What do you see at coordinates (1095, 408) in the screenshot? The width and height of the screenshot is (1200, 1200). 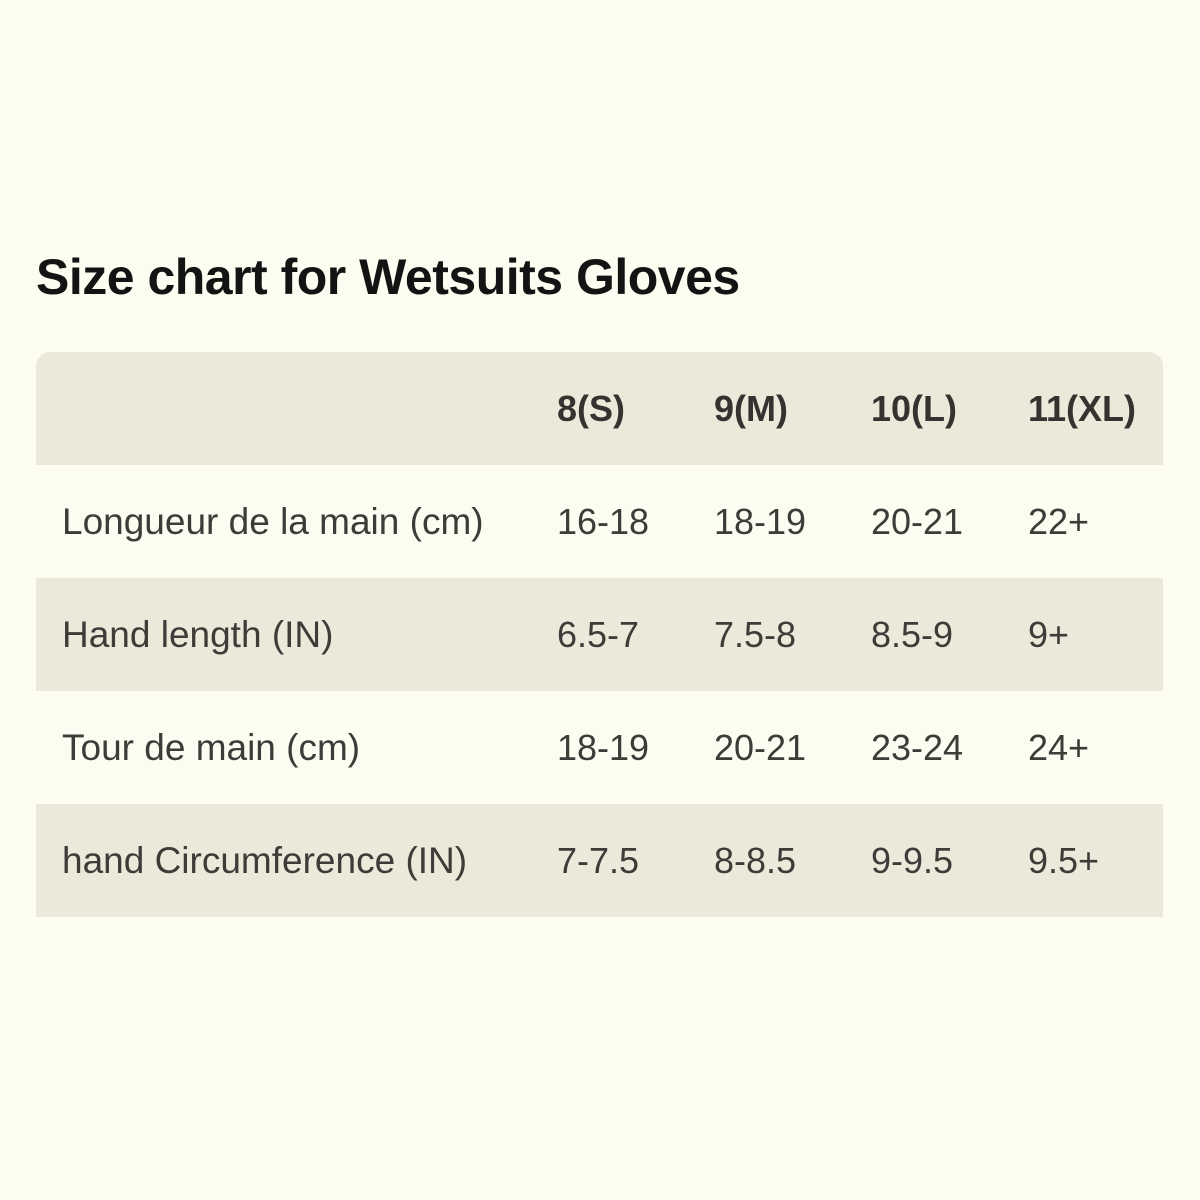 I see `column-header-11xl: 11(XL)` at bounding box center [1095, 408].